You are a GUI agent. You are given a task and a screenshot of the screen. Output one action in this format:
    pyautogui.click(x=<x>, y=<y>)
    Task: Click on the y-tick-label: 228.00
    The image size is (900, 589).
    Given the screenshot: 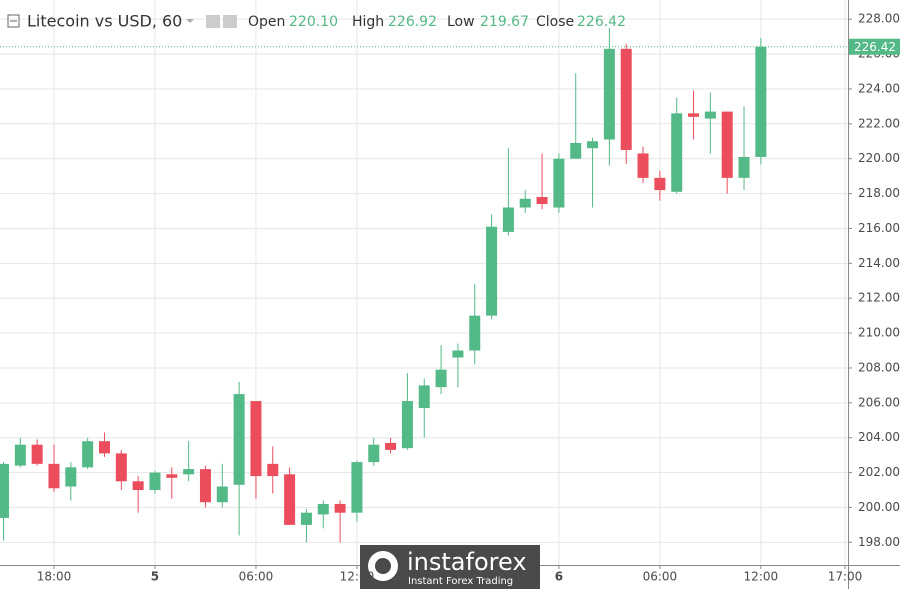 What is the action you would take?
    pyautogui.click(x=879, y=19)
    